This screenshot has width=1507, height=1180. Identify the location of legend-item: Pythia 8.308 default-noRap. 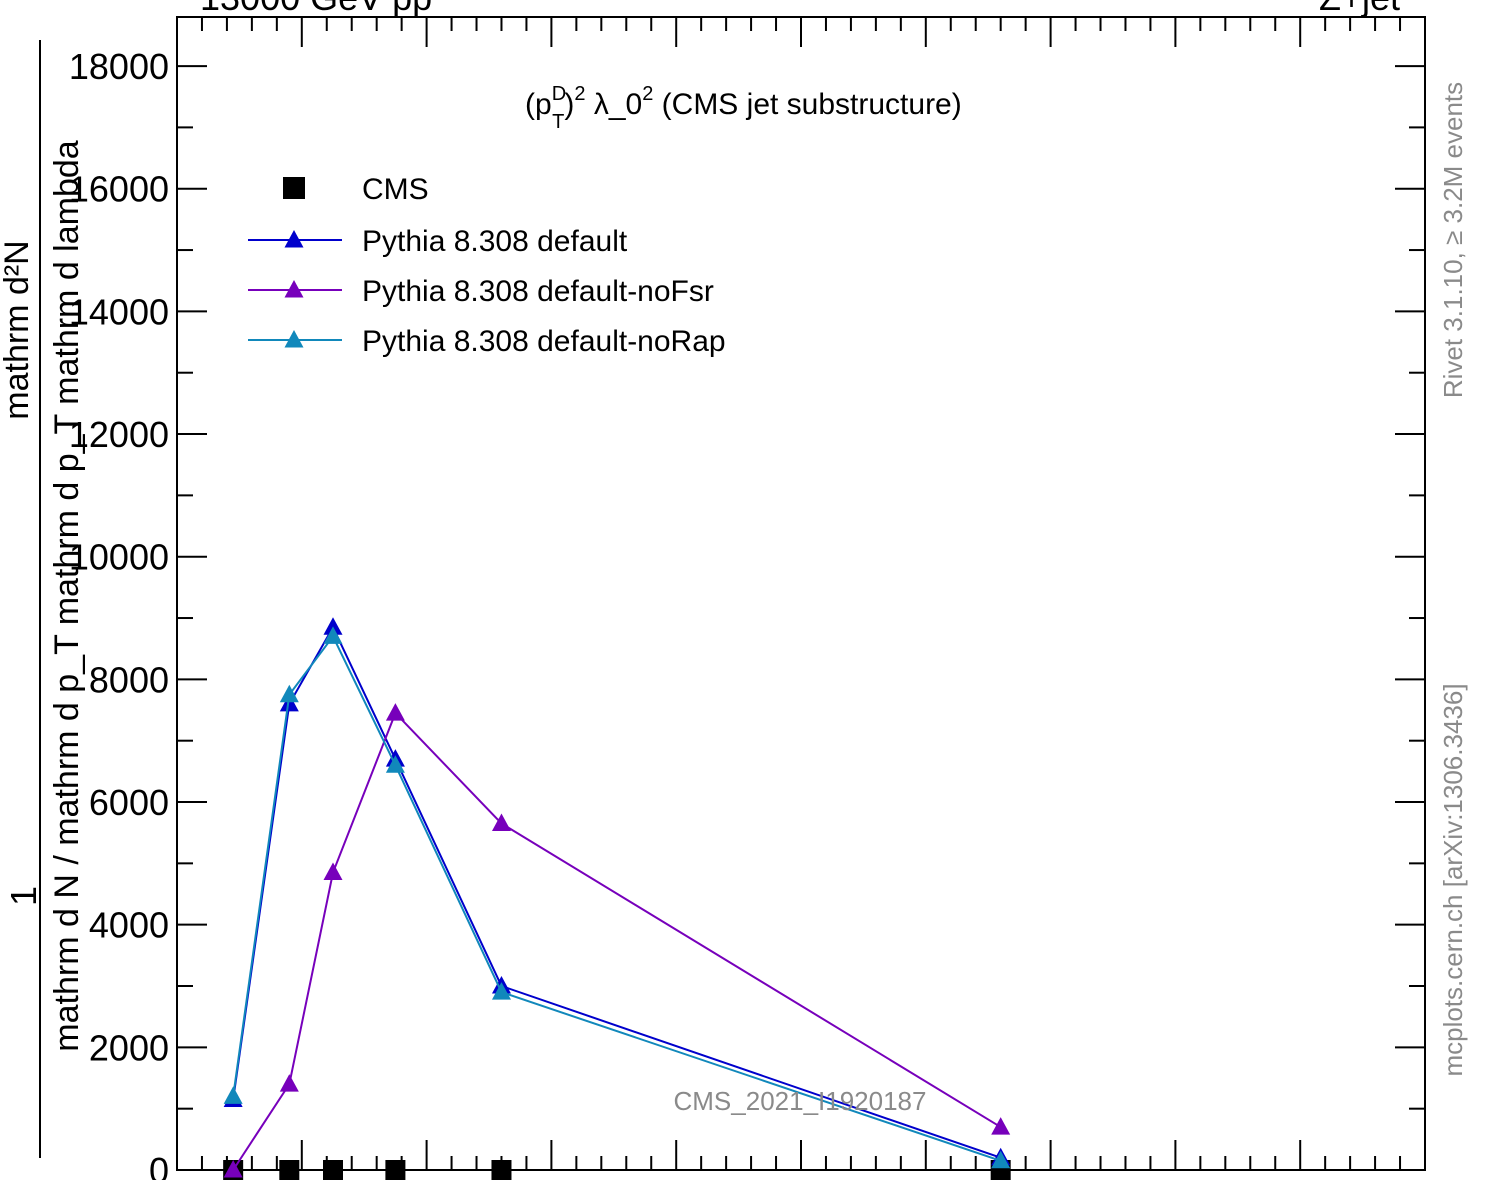
(487, 341).